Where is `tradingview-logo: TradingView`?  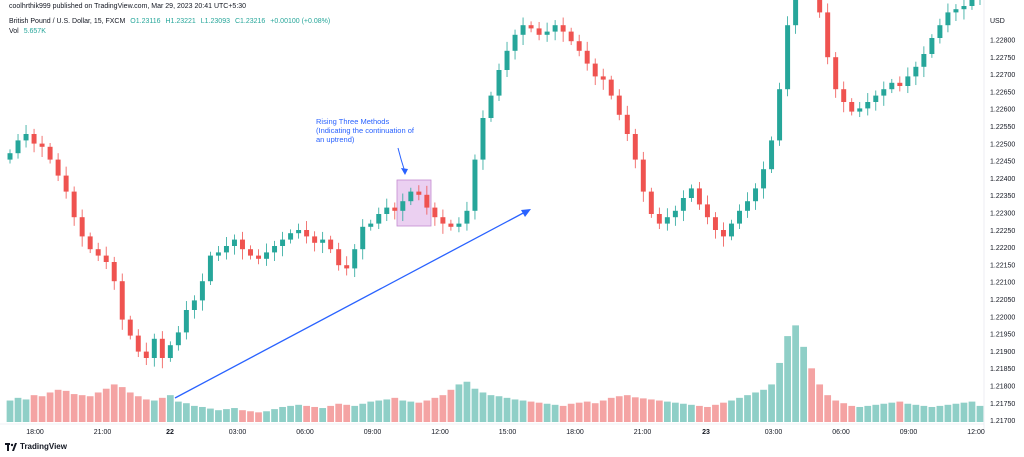
tradingview-logo: TradingView is located at coordinates (36, 446).